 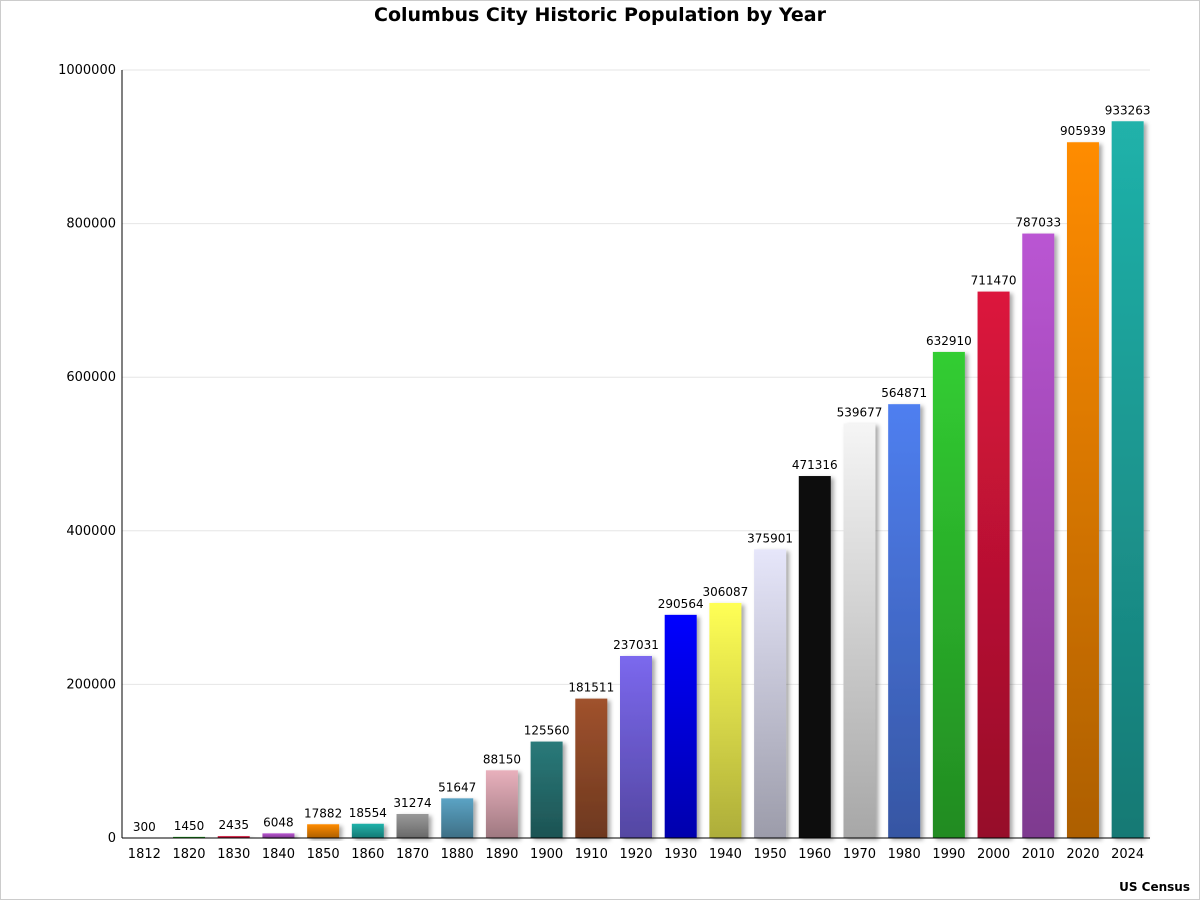 What do you see at coordinates (725, 592) in the screenshot?
I see `data-label: 306087` at bounding box center [725, 592].